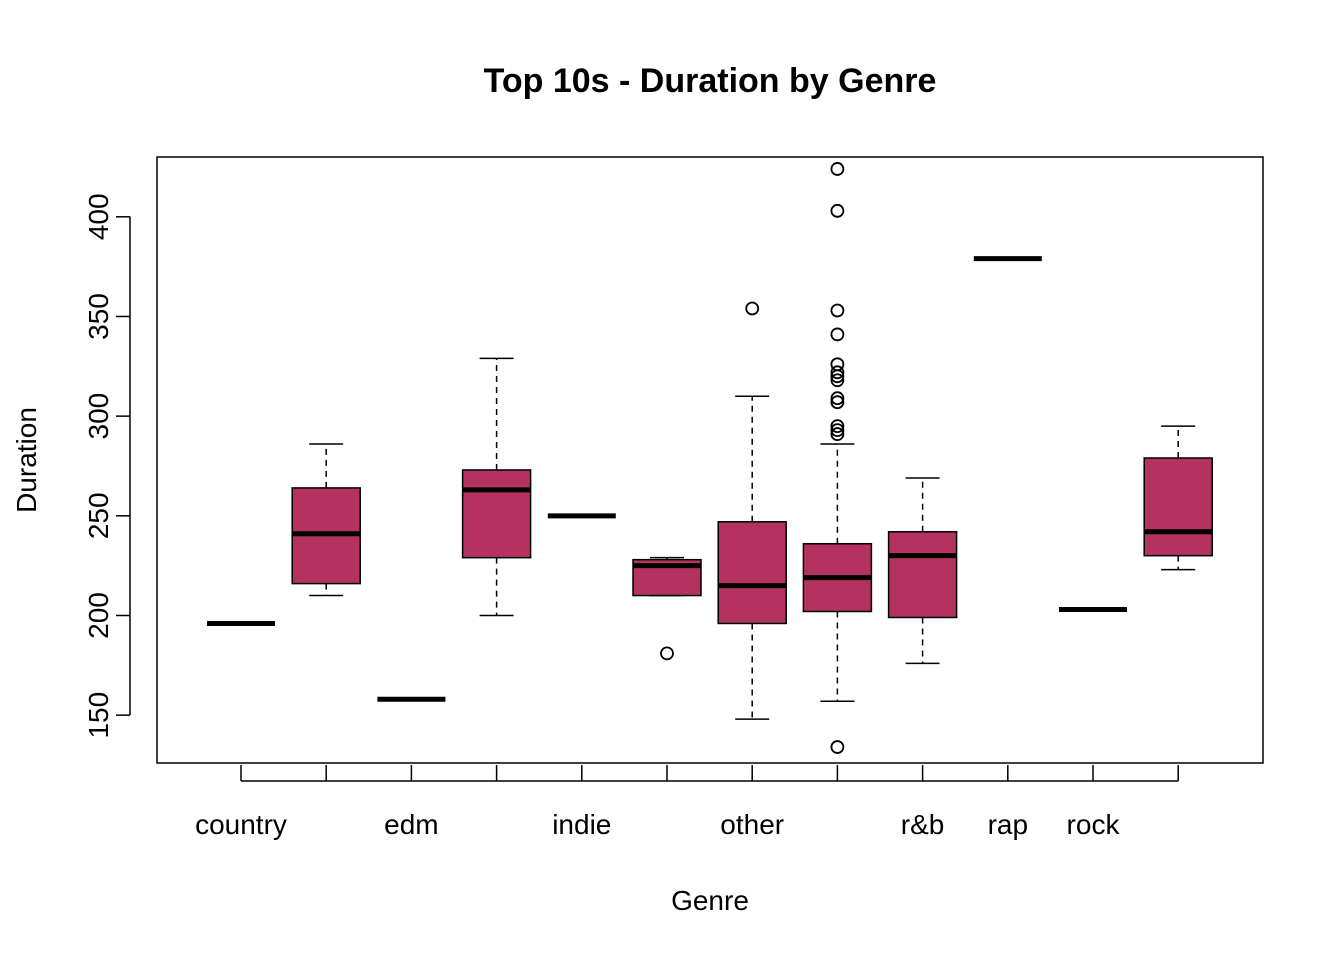 The image size is (1344, 960). Describe the element at coordinates (1008, 824) in the screenshot. I see `x-tick-label: rap` at that location.